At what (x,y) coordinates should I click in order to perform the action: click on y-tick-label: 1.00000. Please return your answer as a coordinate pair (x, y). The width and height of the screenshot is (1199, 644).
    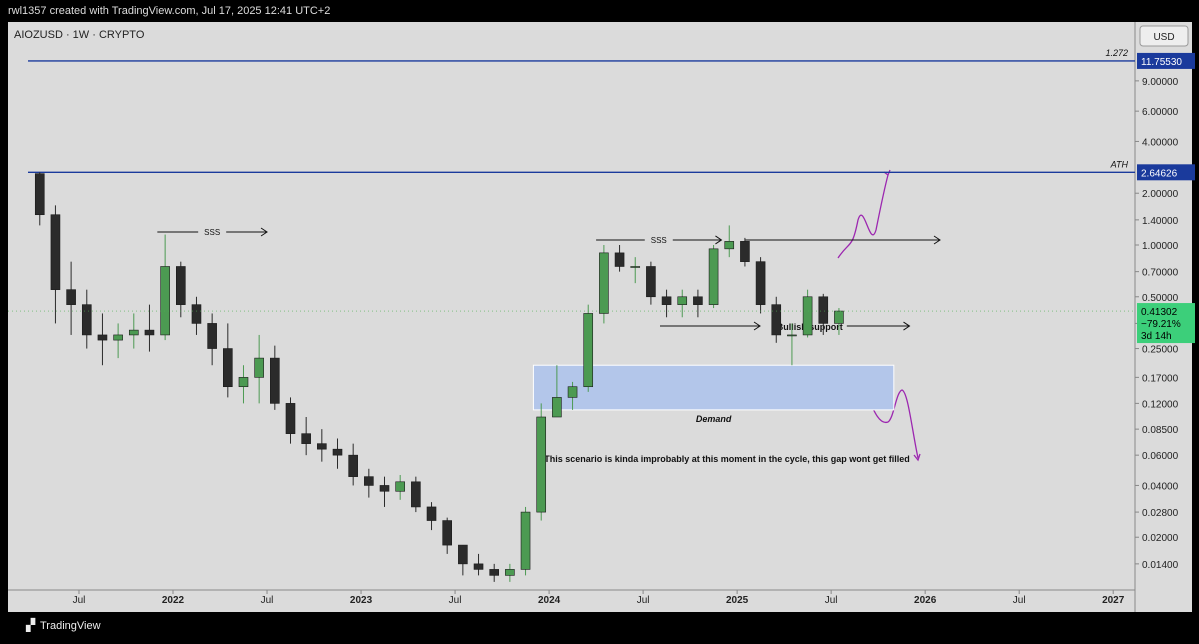
    Looking at the image, I should click on (1160, 246).